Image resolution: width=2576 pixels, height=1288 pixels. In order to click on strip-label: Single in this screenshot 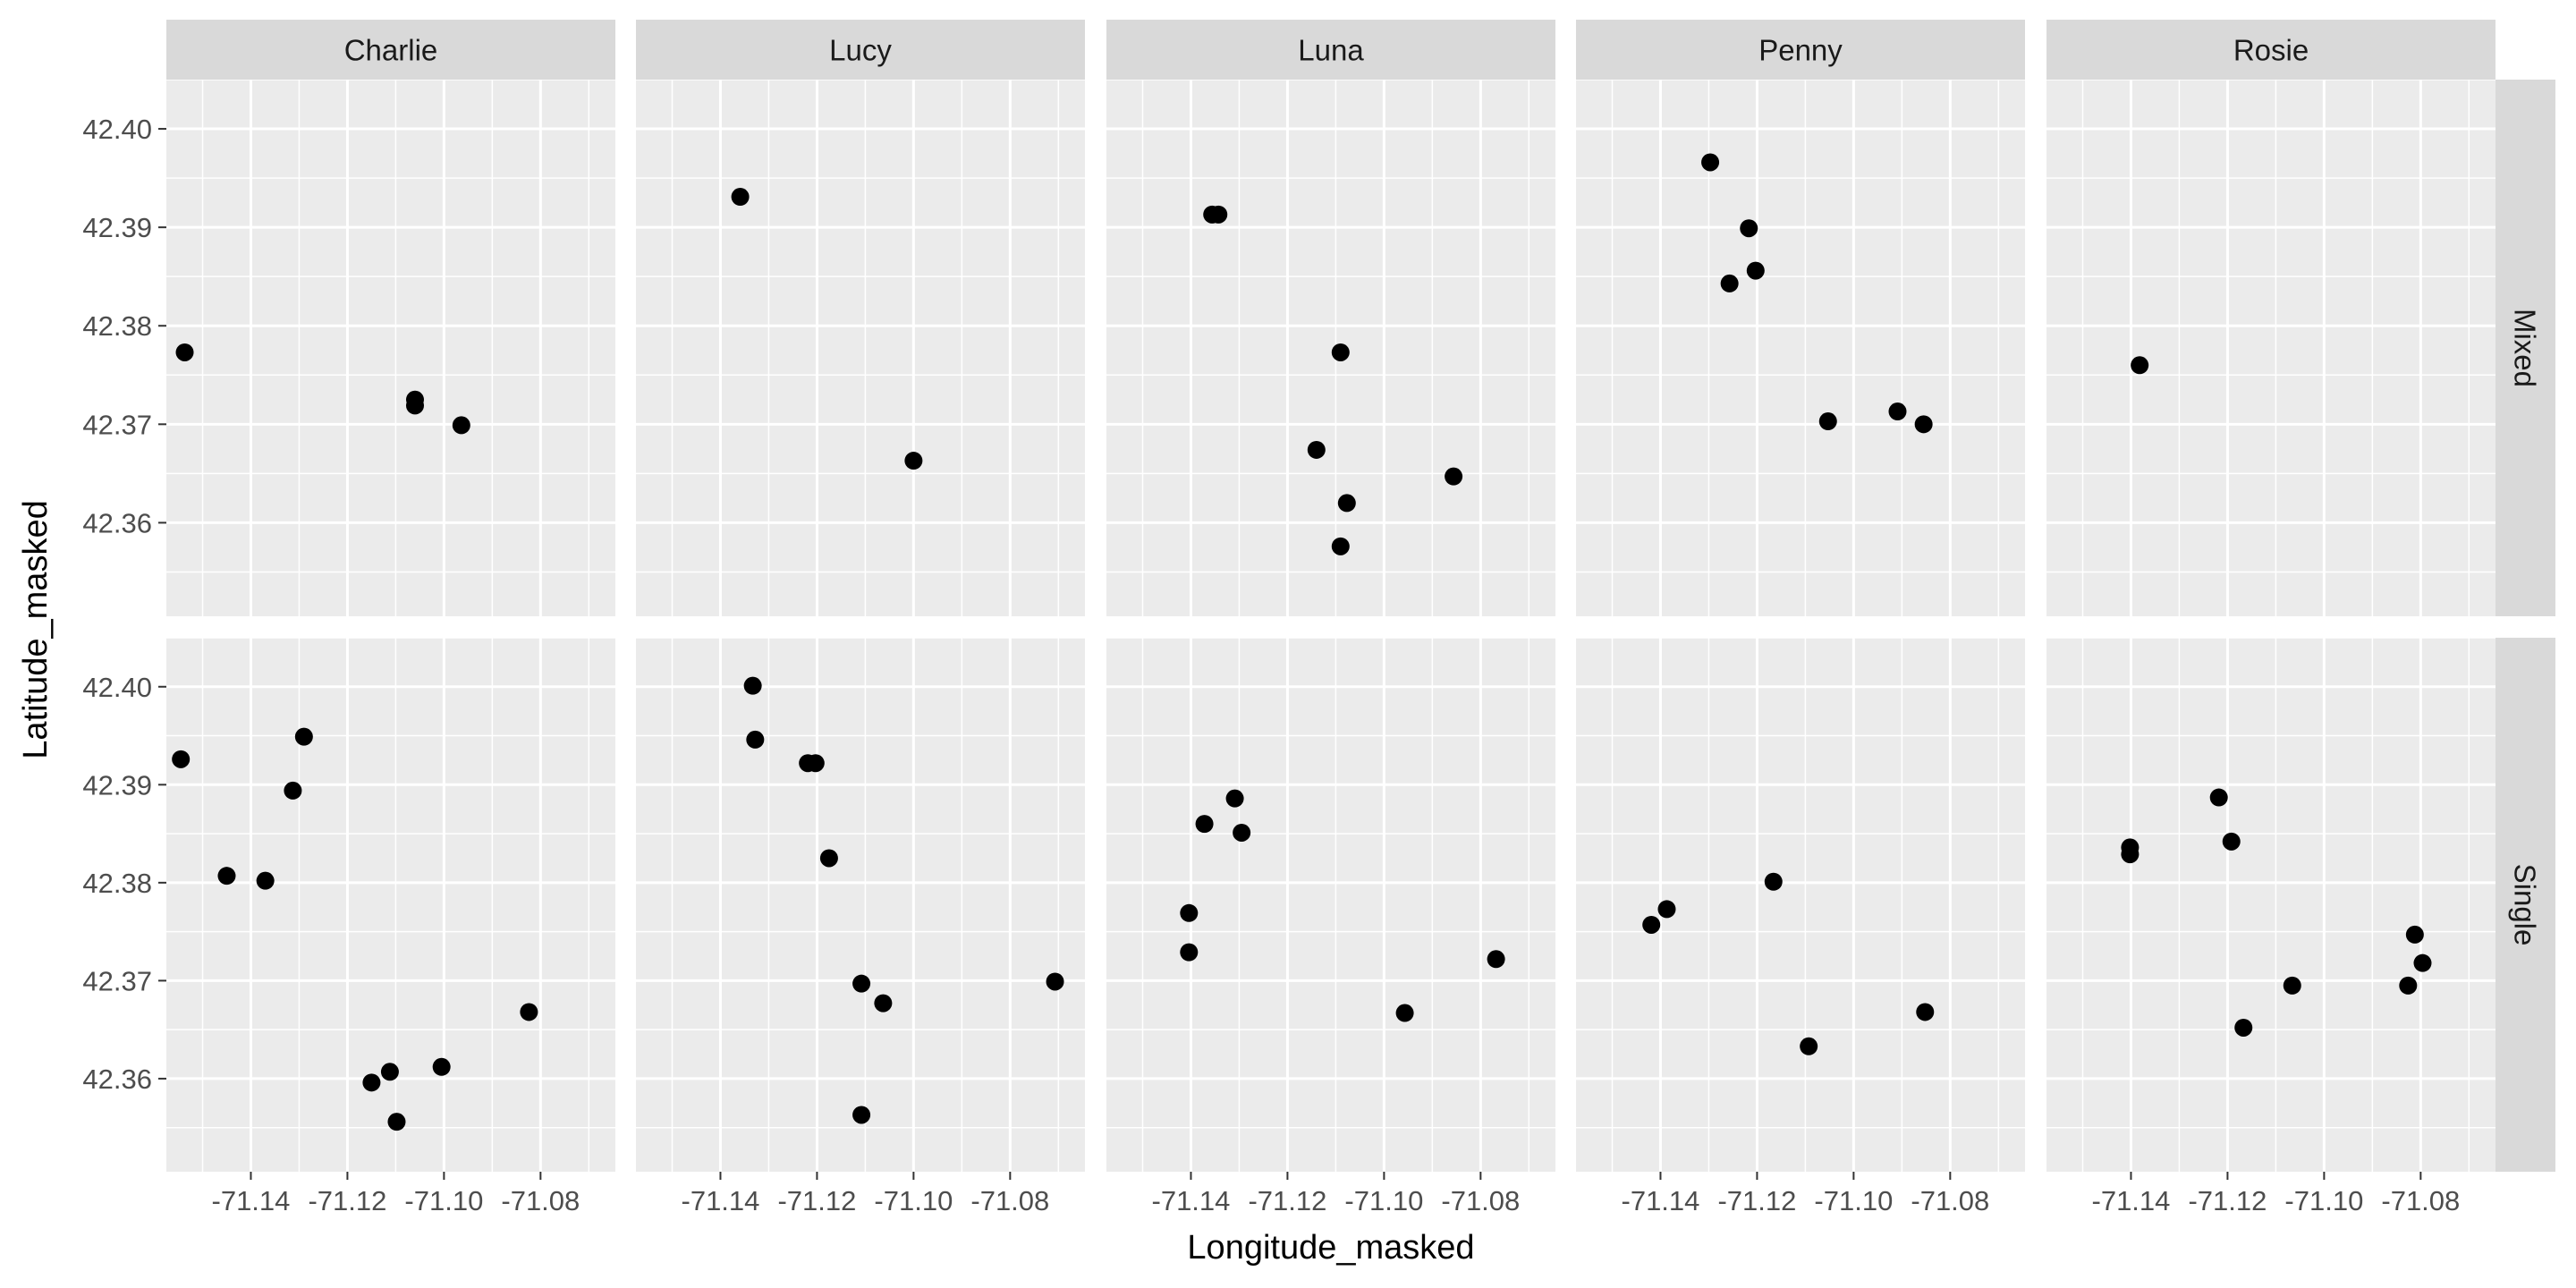, I will do `click(2525, 905)`.